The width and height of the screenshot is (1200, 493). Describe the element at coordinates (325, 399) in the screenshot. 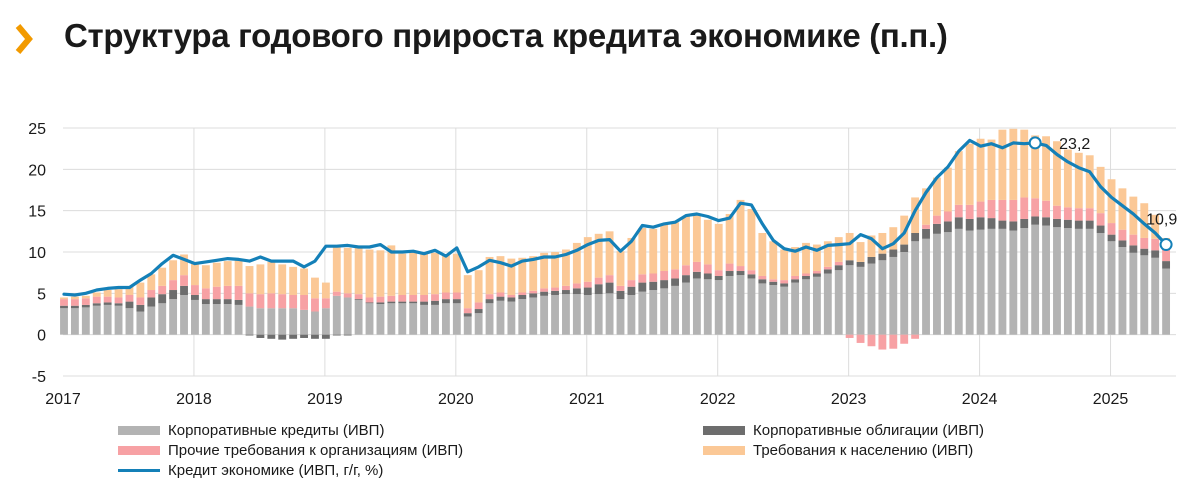

I see `x-tick-label: 2019` at that location.